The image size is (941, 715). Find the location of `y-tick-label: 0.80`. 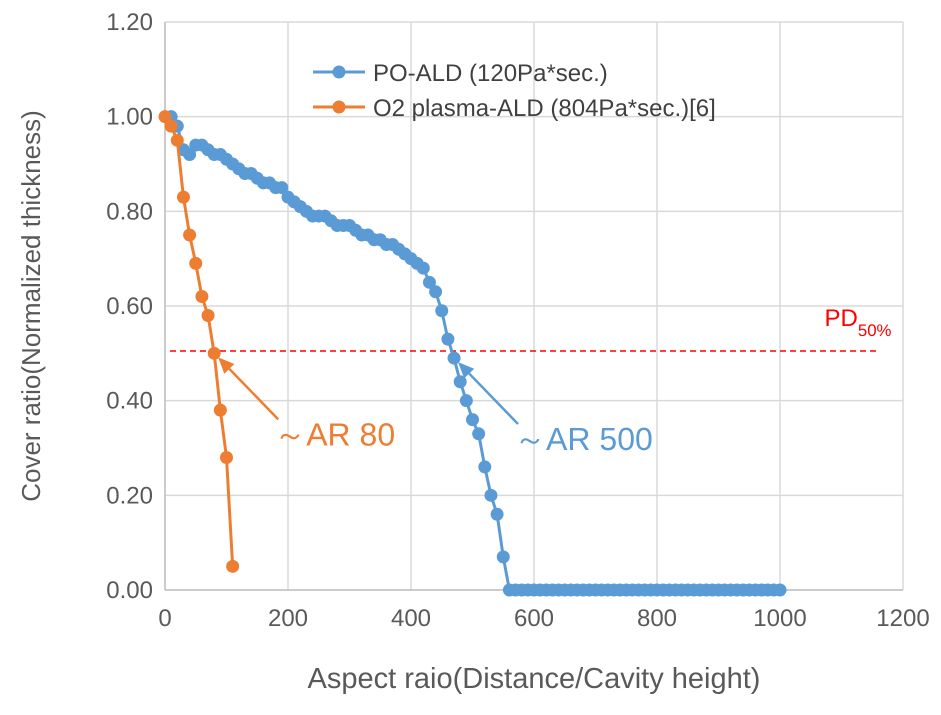

y-tick-label: 0.80 is located at coordinates (129, 212).